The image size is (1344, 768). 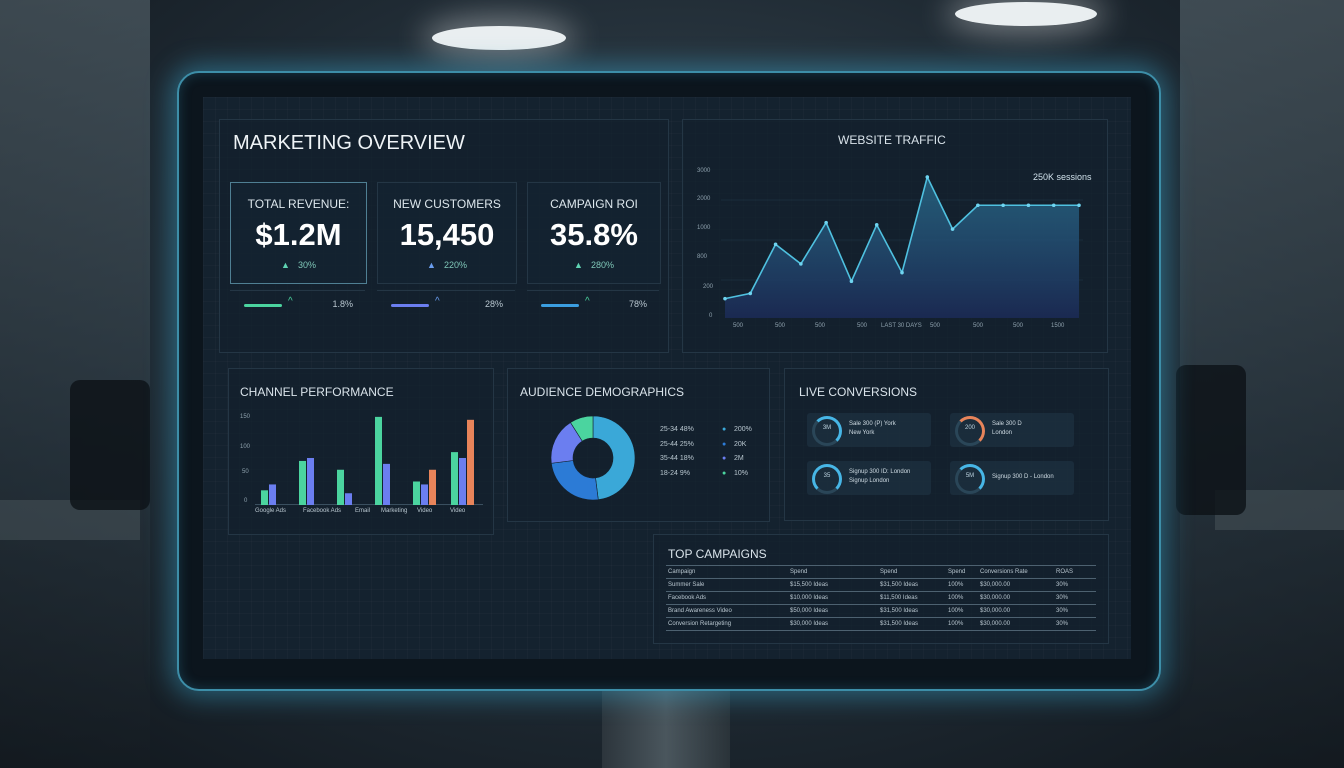 What do you see at coordinates (425, 511) in the screenshot?
I see `x-tick: Video` at bounding box center [425, 511].